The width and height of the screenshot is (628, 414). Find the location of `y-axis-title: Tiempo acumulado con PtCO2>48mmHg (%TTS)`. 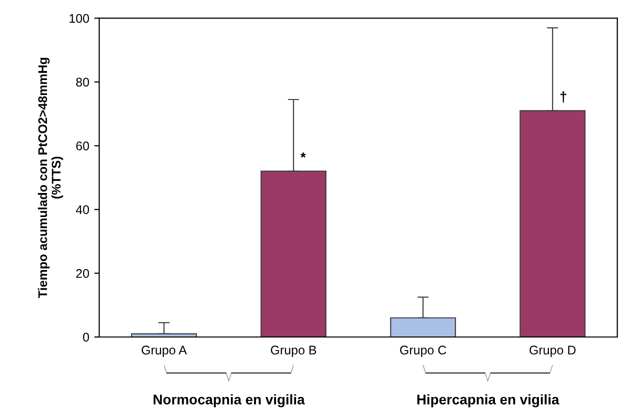

y-axis-title: Tiempo acumulado con PtCO2>48mmHg (%TTS) is located at coordinates (51, 178).